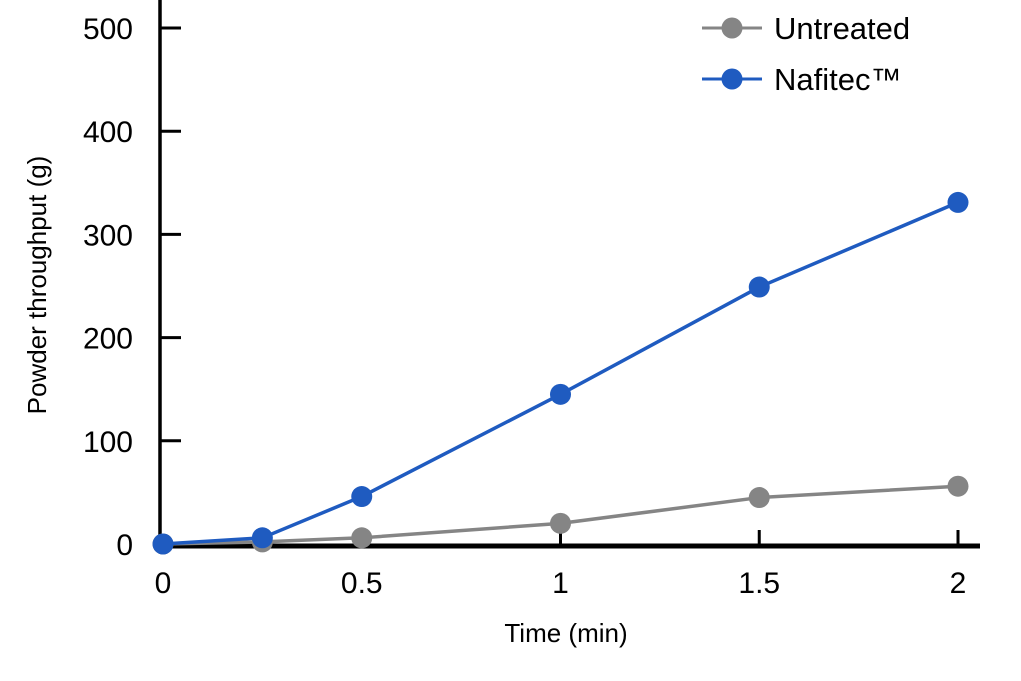 The image size is (1021, 681). Describe the element at coordinates (759, 583) in the screenshot. I see `x-tick-label: 1.5` at that location.